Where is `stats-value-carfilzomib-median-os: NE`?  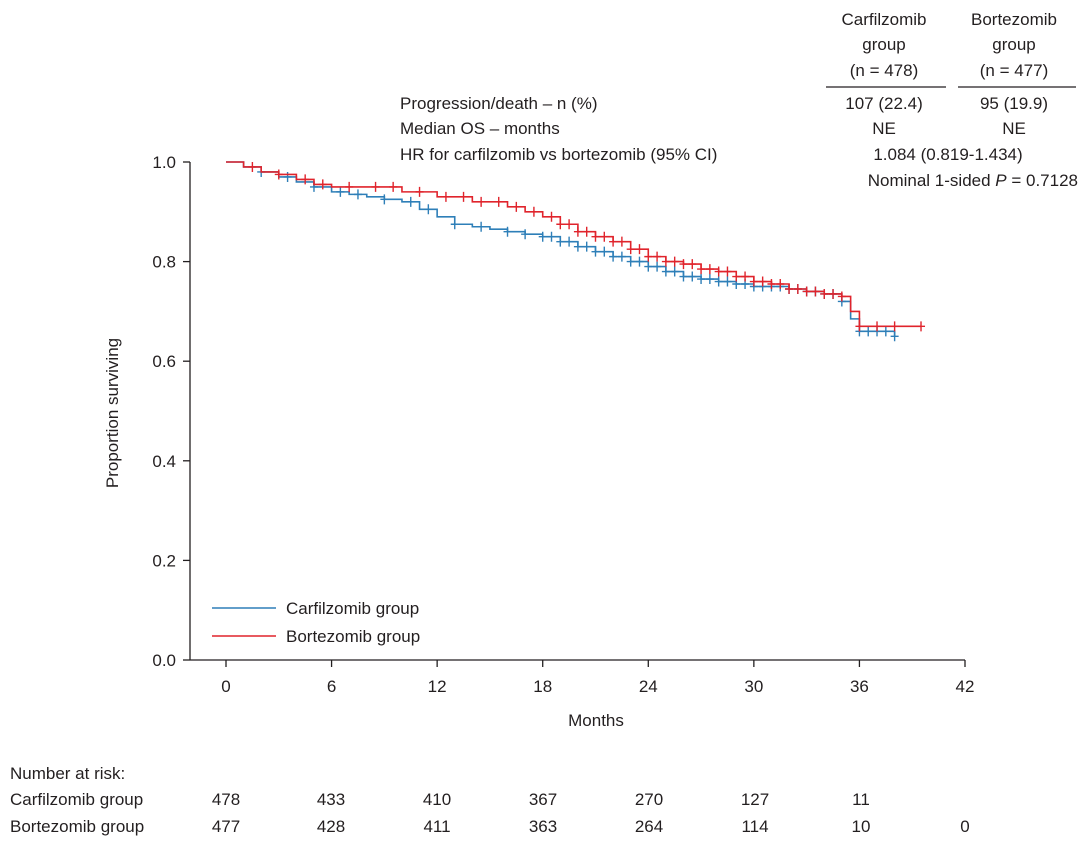 stats-value-carfilzomib-median-os: NE is located at coordinates (884, 128).